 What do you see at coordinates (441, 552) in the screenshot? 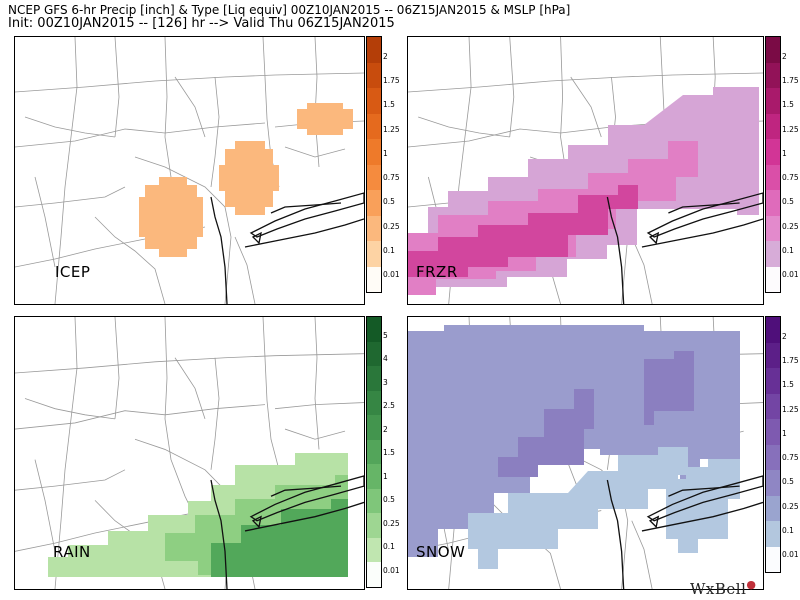
I see `snow-label: SNOW` at bounding box center [441, 552].